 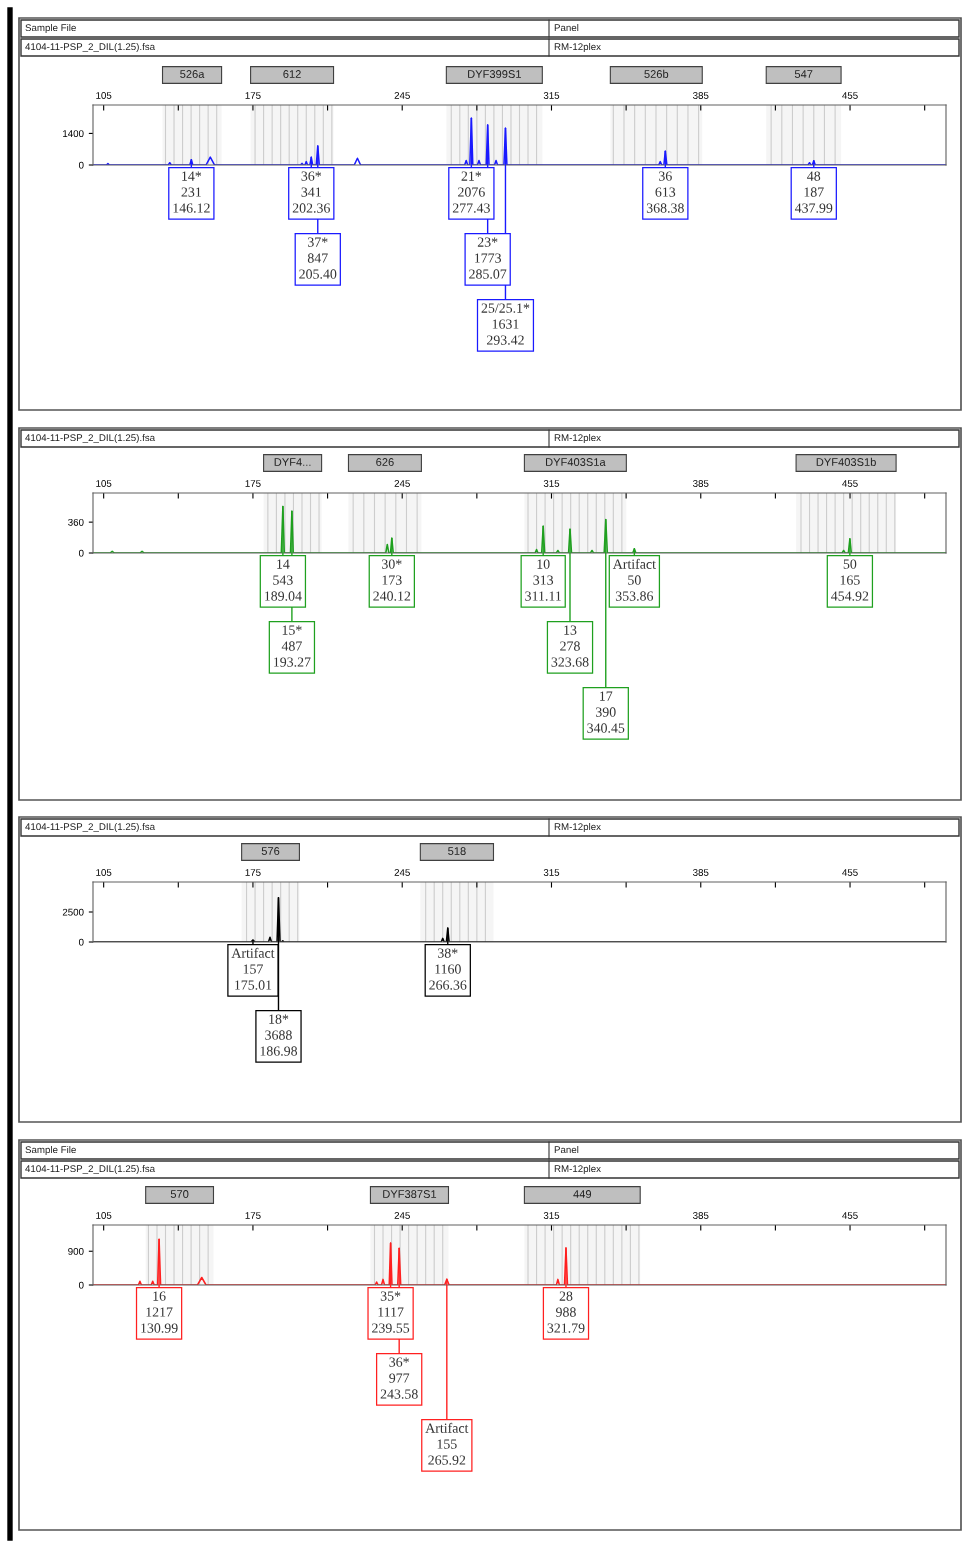 What do you see at coordinates (292, 74) in the screenshot?
I see `band-label: 612` at bounding box center [292, 74].